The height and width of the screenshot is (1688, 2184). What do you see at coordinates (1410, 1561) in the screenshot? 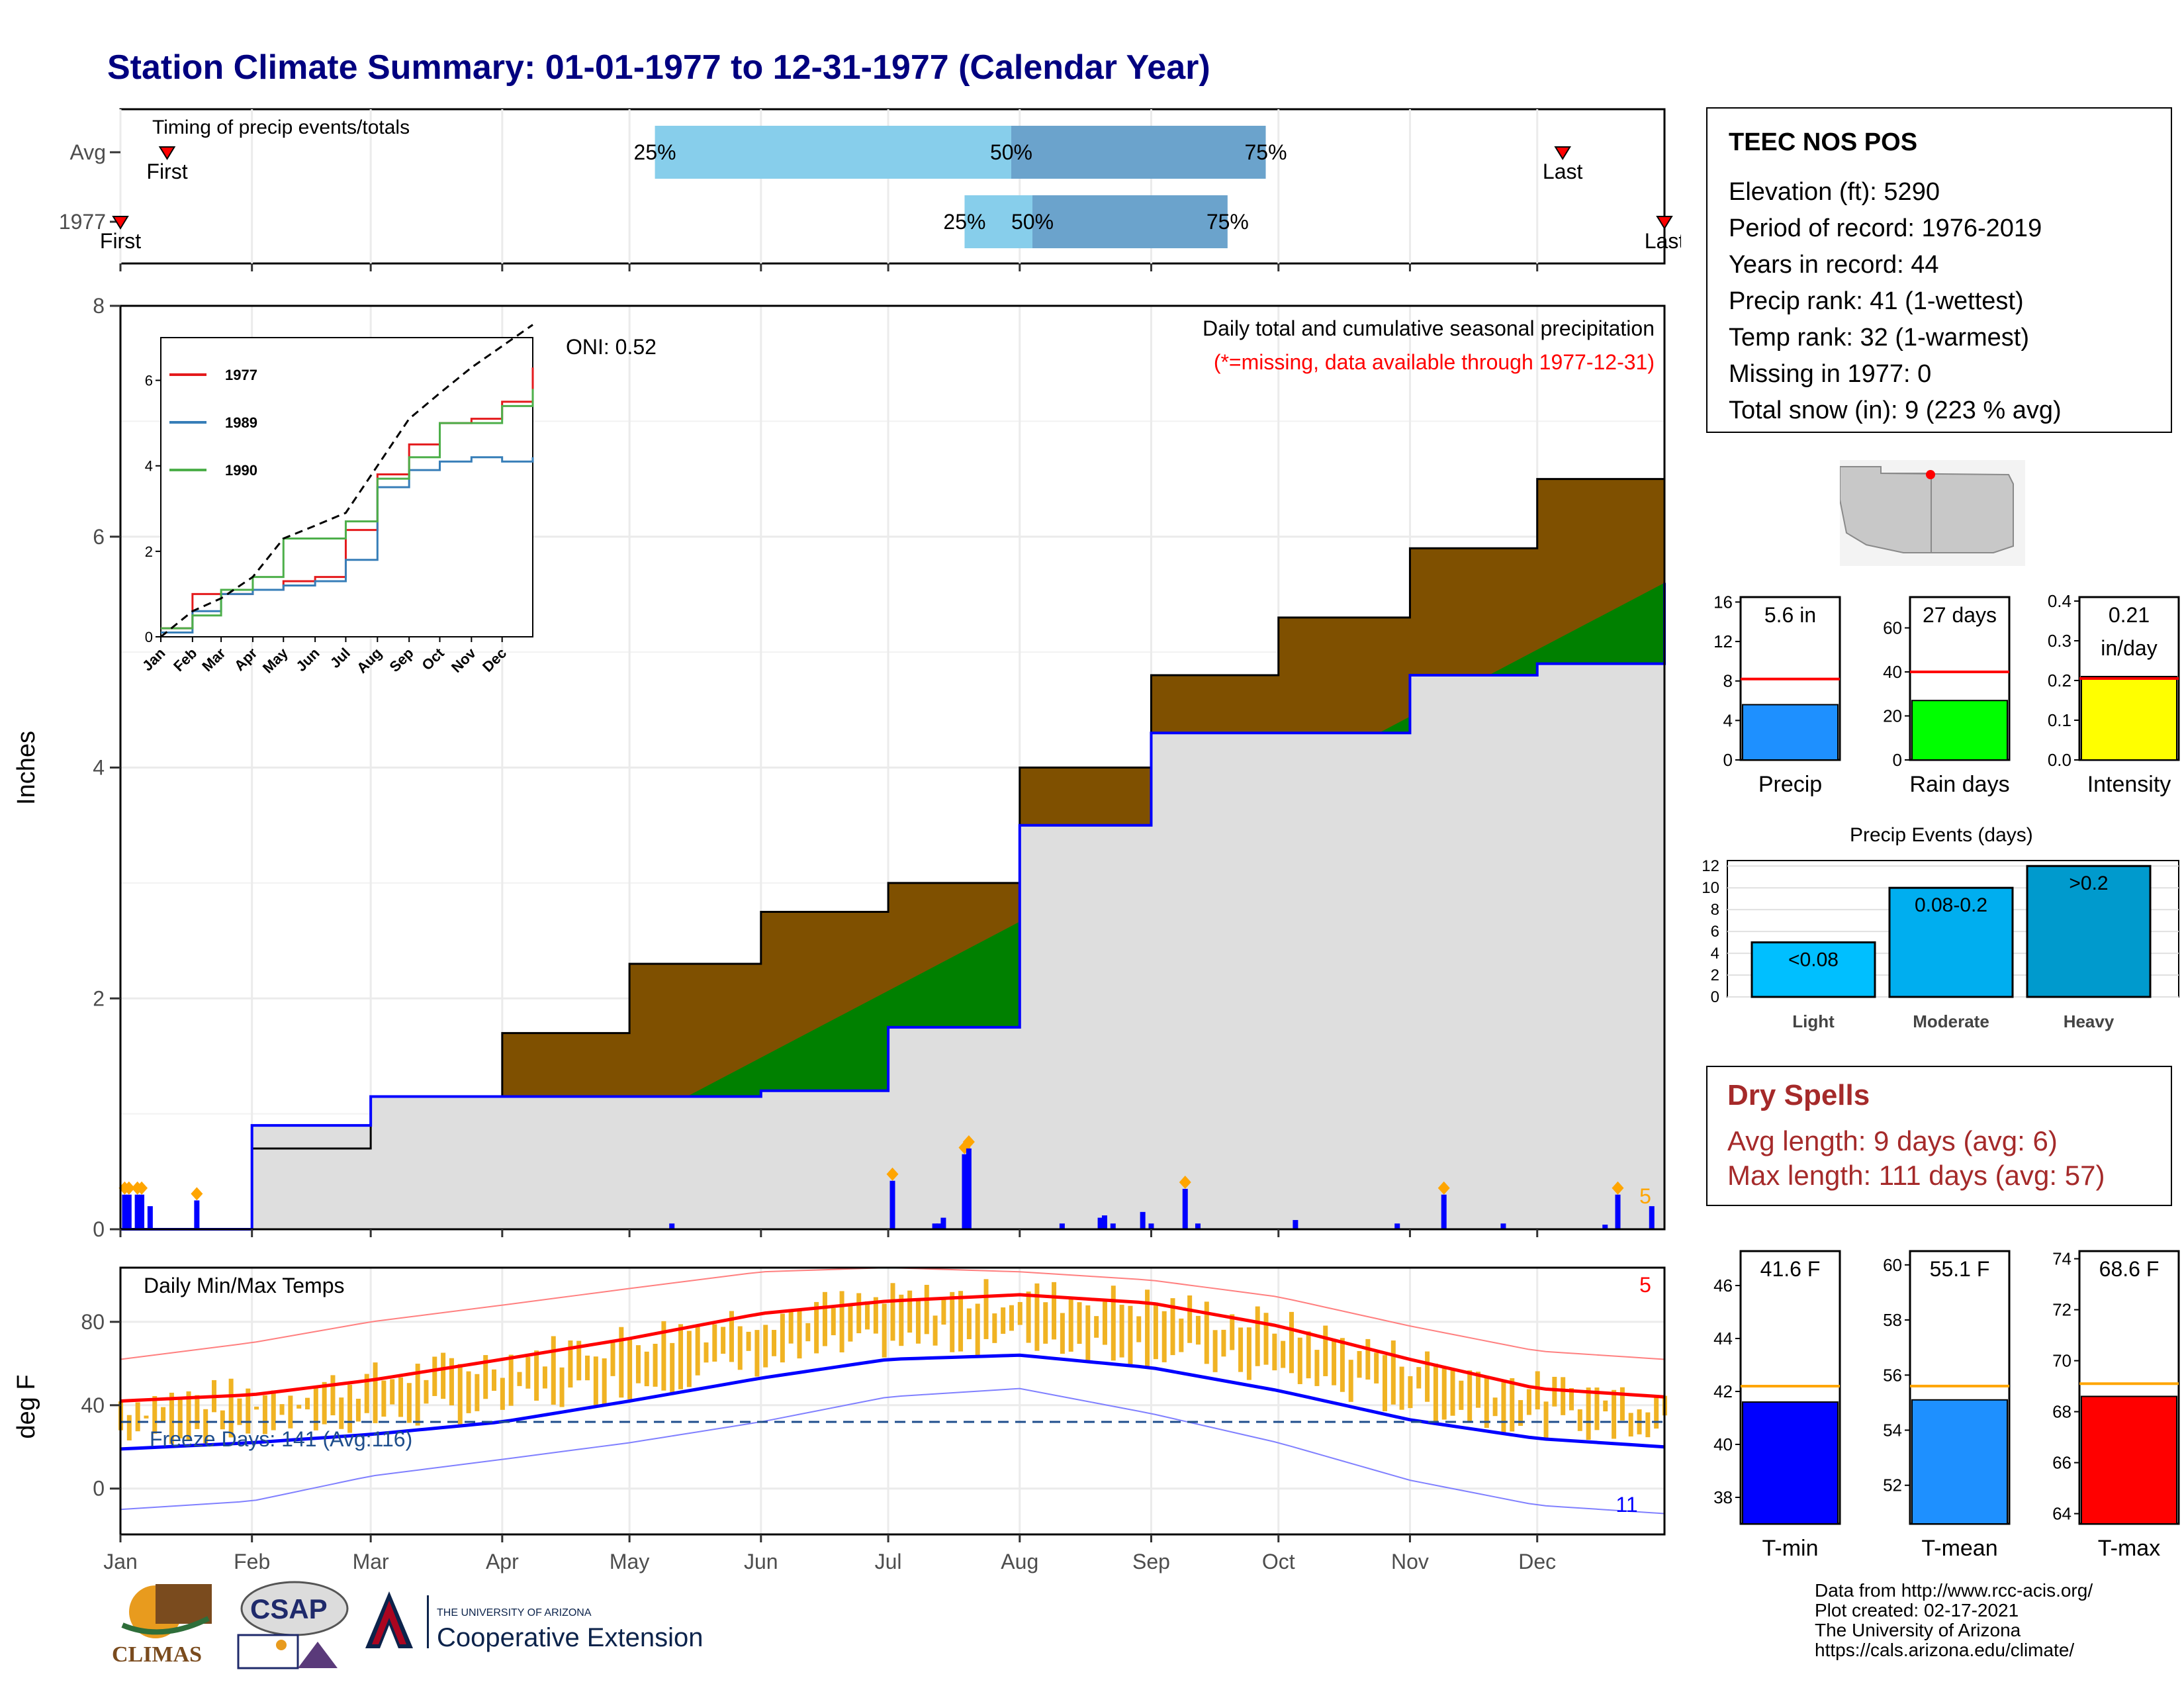
I see `month-tick-label: Nov` at bounding box center [1410, 1561].